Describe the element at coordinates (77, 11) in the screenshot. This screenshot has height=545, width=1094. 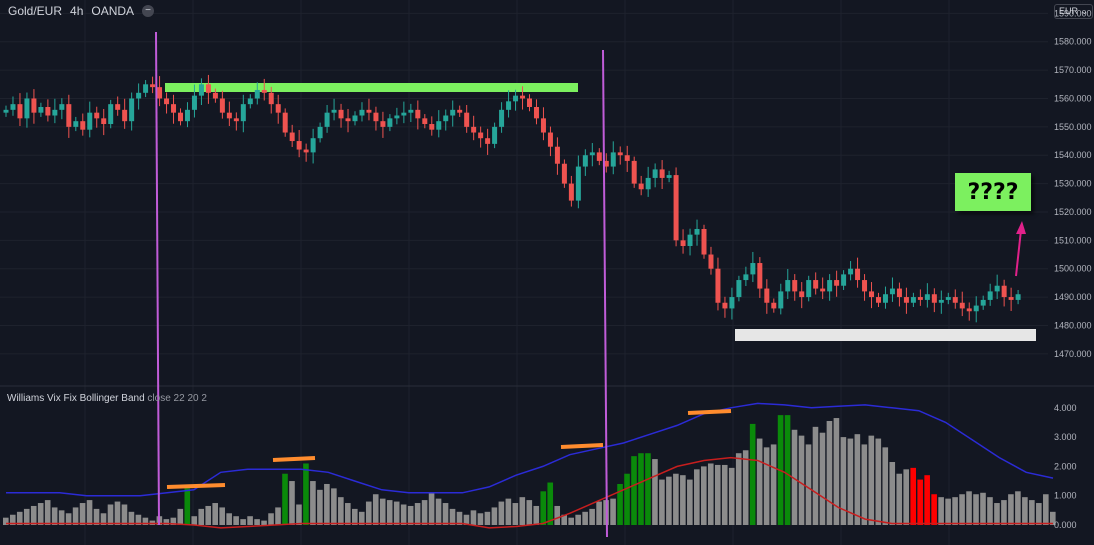
I see `interval-label: 4h` at that location.